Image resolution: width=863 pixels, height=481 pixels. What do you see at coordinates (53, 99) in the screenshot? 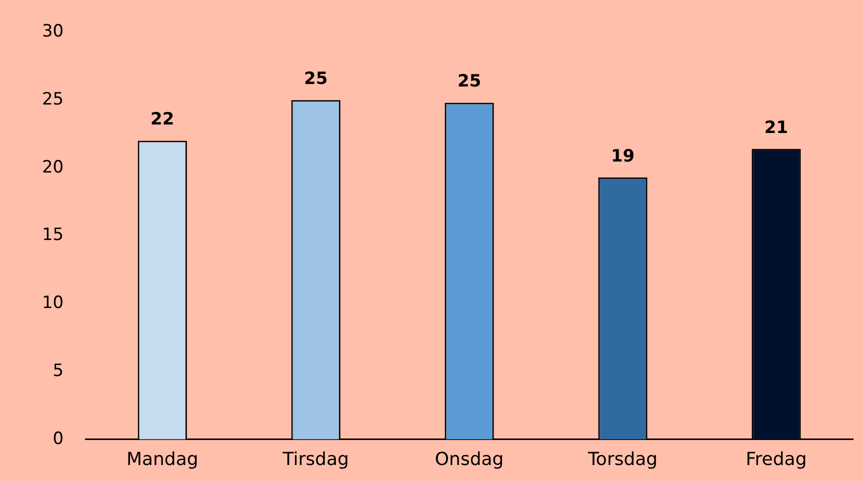
I see `y-tick-label: 25` at bounding box center [53, 99].